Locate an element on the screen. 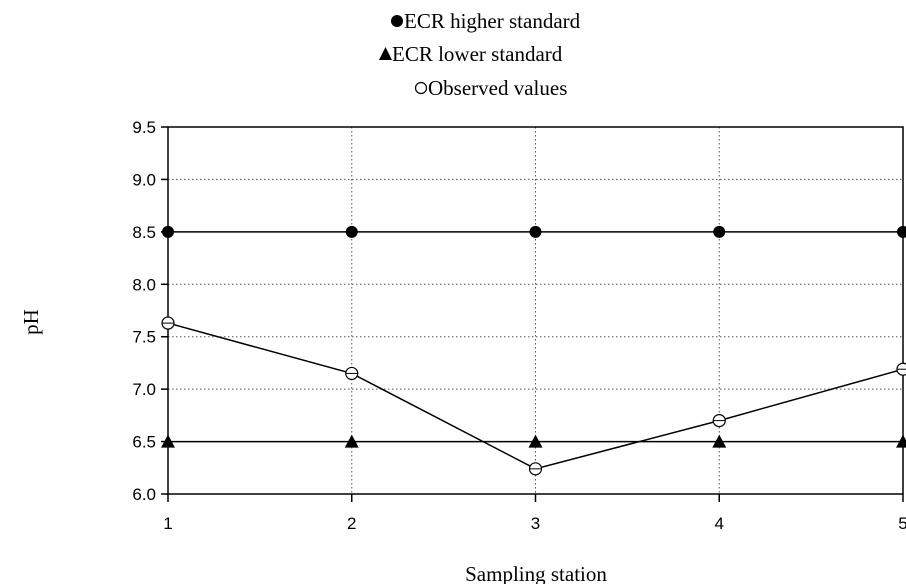 The width and height of the screenshot is (906, 584). y-tick-label-6: 9.0 is located at coordinates (144, 179).